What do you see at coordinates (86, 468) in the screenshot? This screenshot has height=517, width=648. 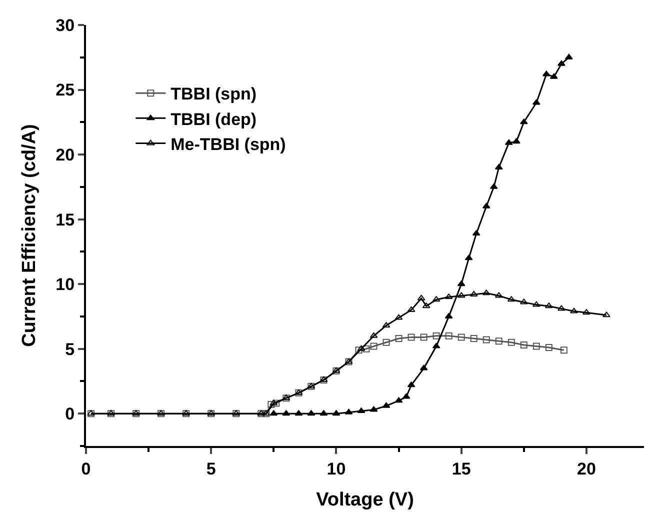 I see `x-tick-label: 0` at bounding box center [86, 468].